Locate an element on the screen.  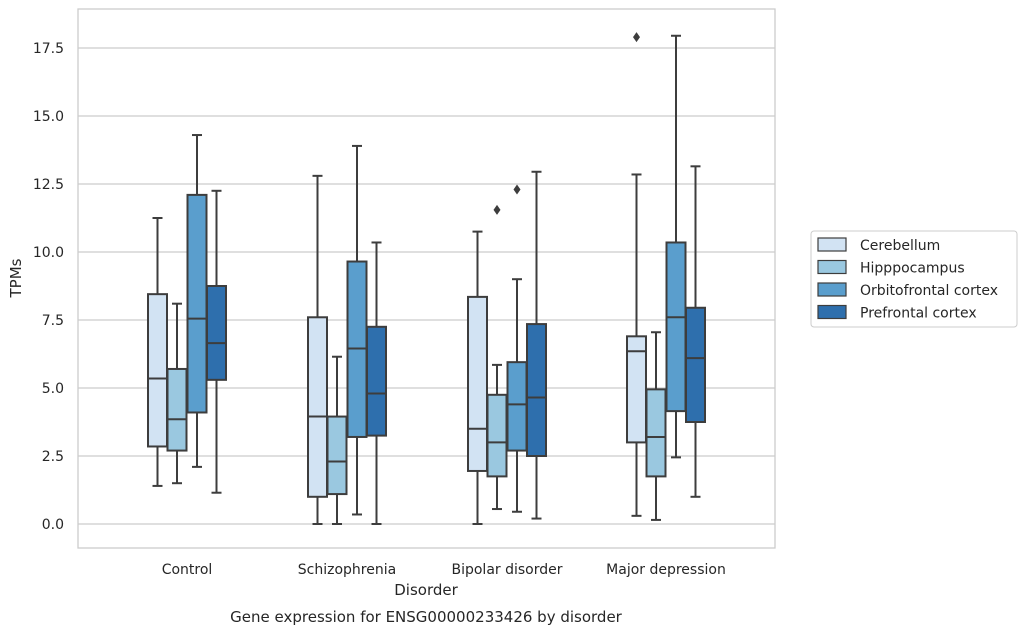
y-tick-label: 0.0 is located at coordinates (53, 525).